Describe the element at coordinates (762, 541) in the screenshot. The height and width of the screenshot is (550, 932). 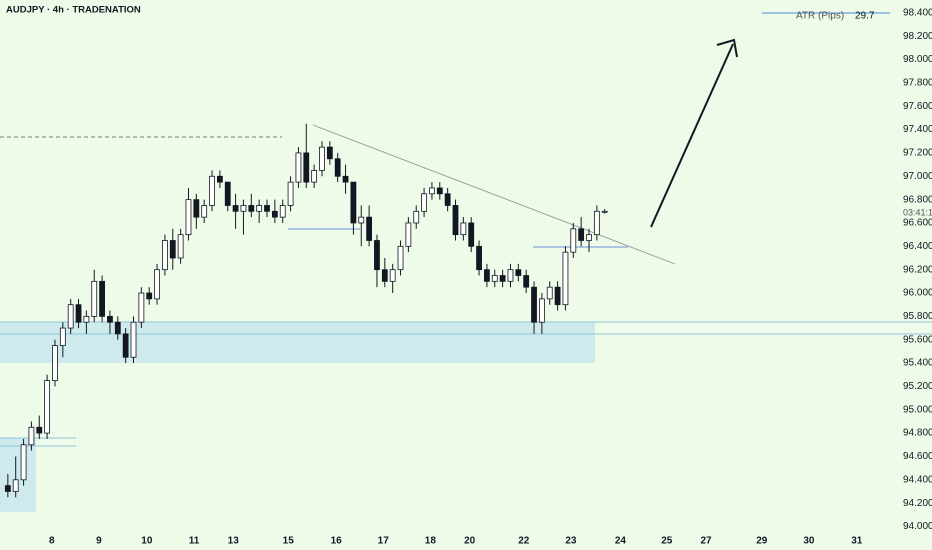
I see `x-tick-label: 29` at that location.